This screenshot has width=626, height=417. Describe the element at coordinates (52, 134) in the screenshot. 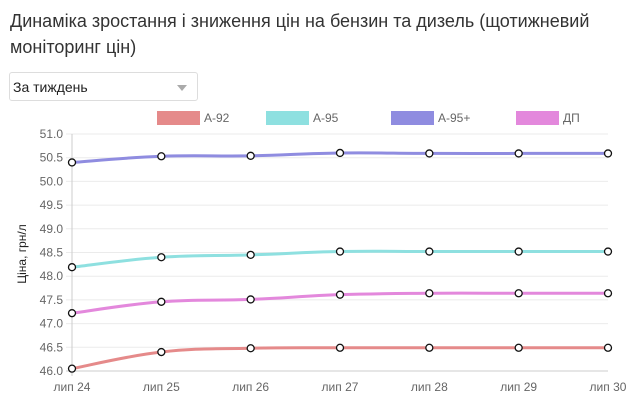

I see `y-tick-label: 51.0` at that location.